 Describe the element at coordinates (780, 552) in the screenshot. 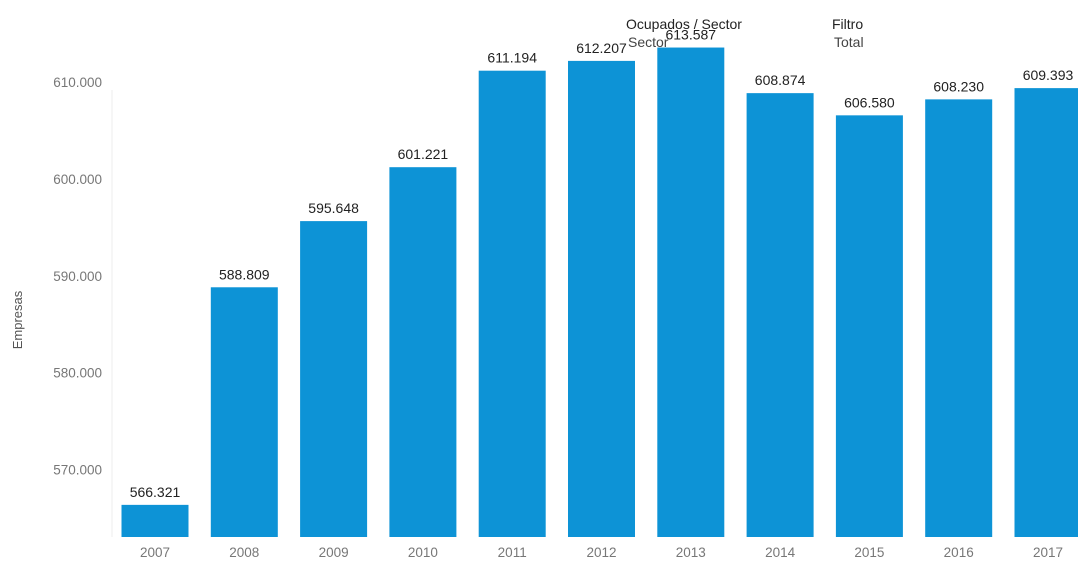

I see `x-tick-label: 2014` at that location.